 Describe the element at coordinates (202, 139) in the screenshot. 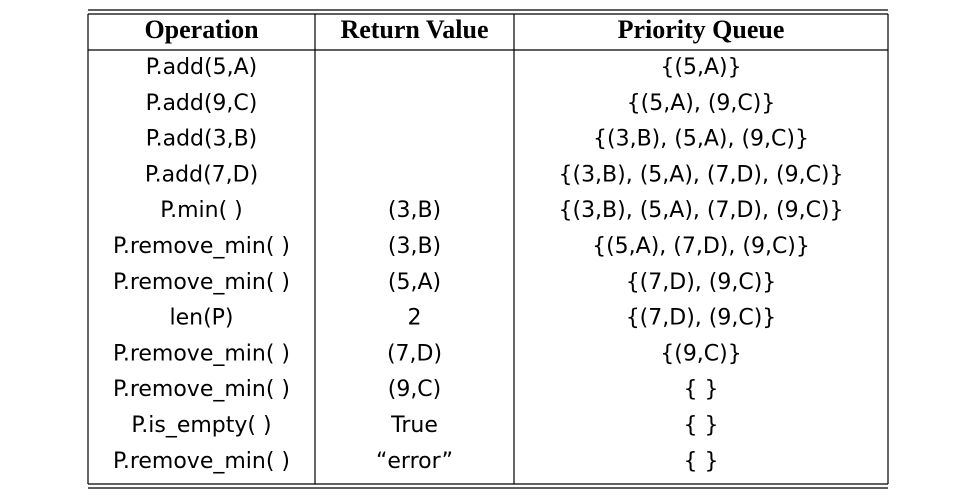

I see `cell: P.add(3,B)` at that location.